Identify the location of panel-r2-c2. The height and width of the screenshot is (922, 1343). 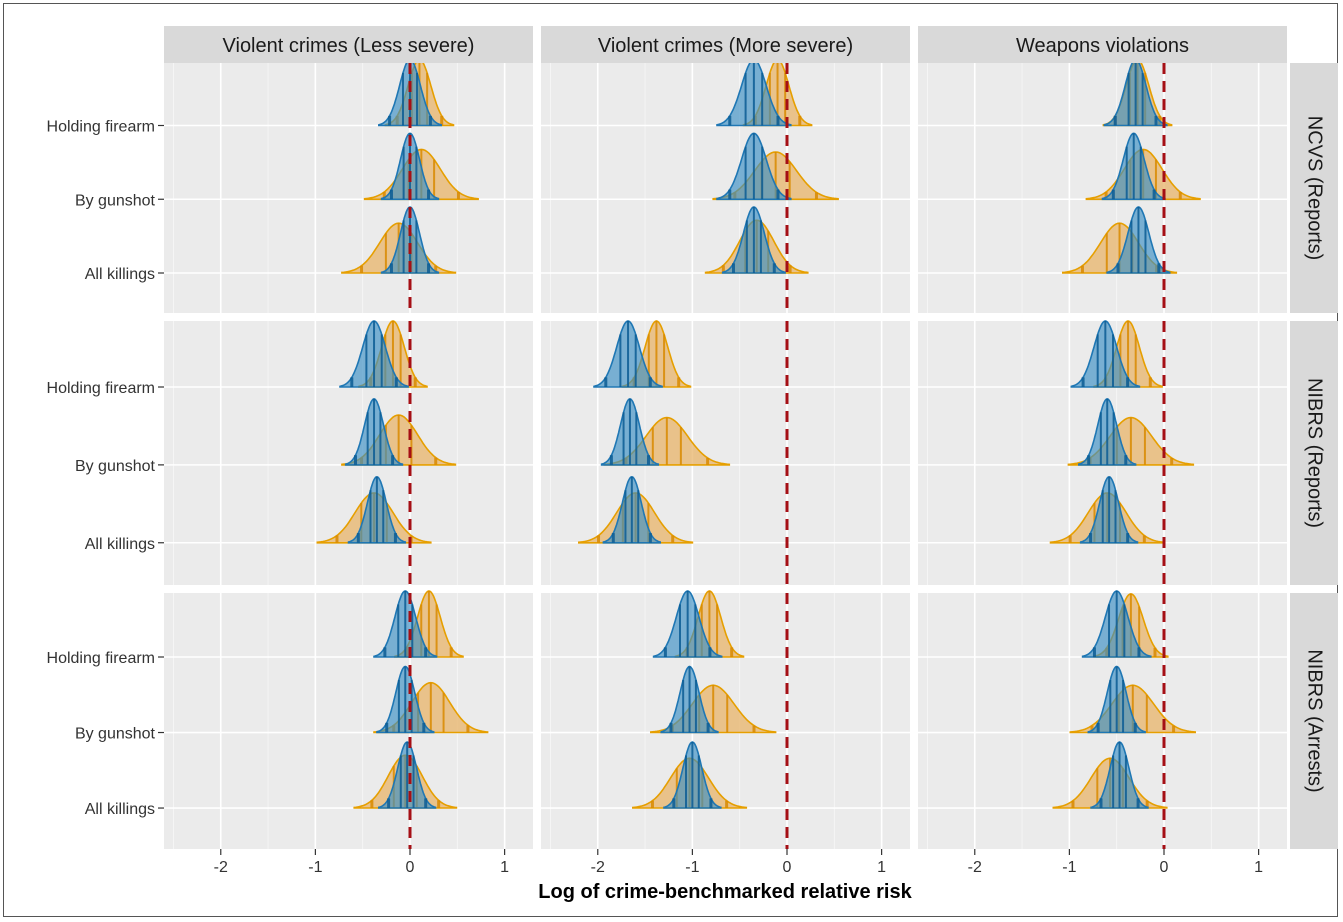
(1102, 719).